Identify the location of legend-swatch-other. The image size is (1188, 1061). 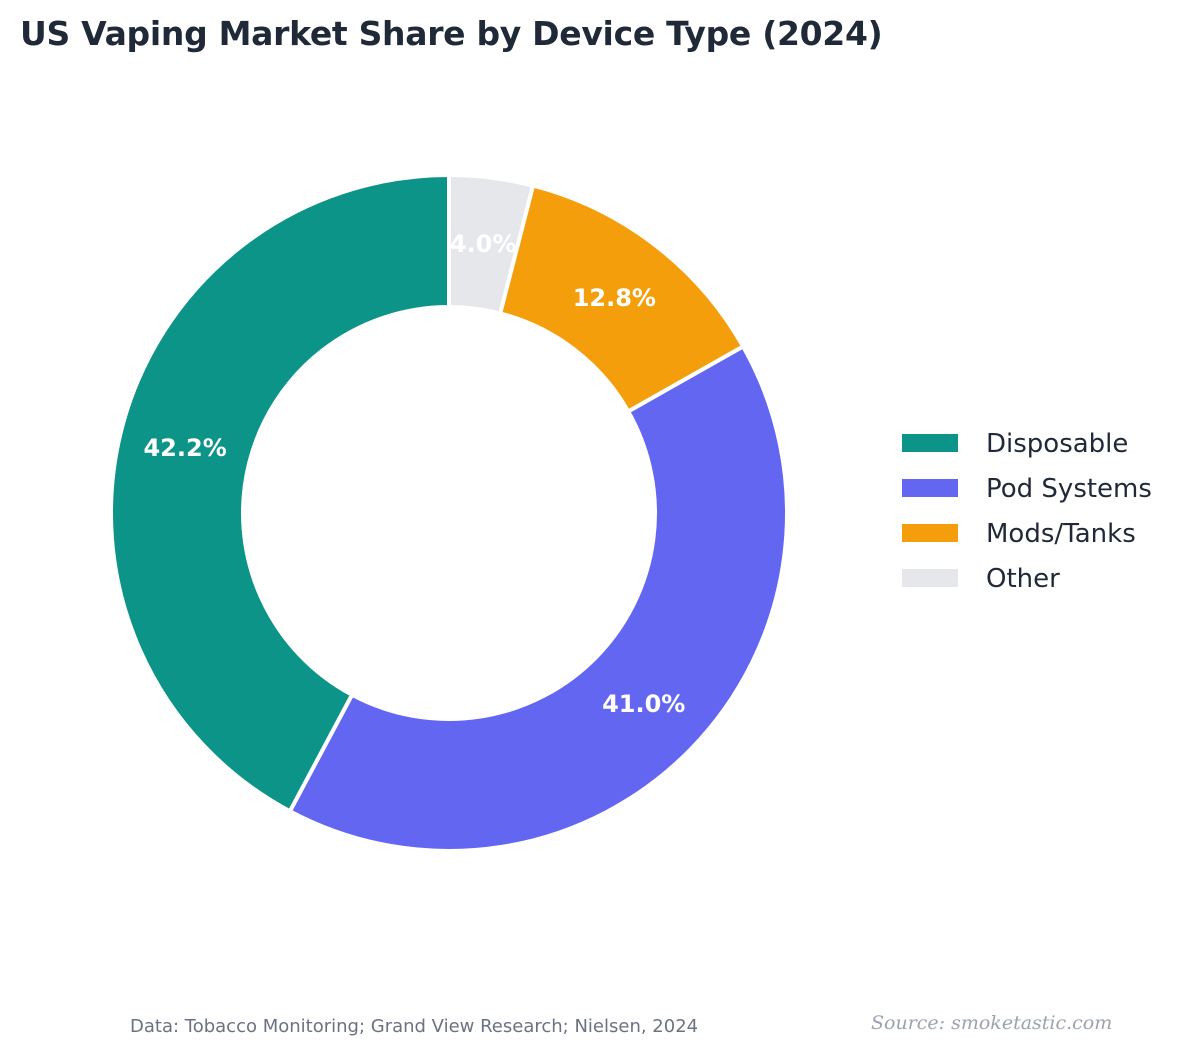
(930, 578).